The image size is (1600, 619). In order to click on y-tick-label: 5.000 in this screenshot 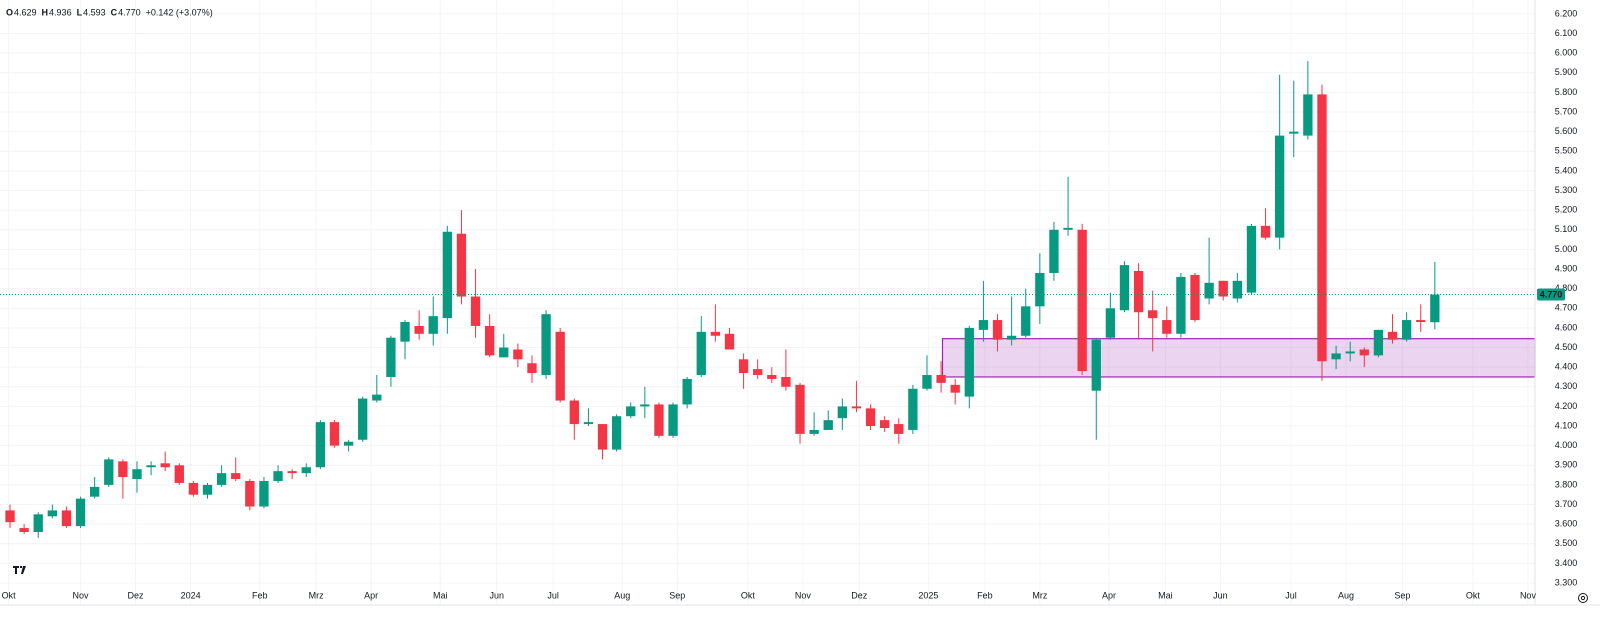, I will do `click(1566, 249)`.